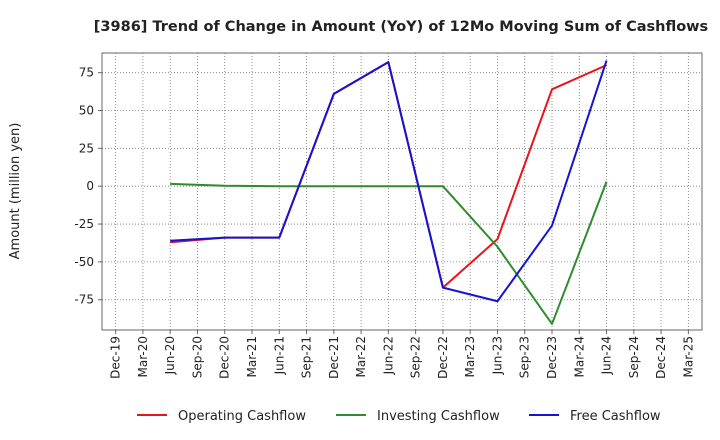 The width and height of the screenshot is (720, 440). What do you see at coordinates (279, 355) in the screenshot?
I see `x-tick-label: Jun-21` at bounding box center [279, 355].